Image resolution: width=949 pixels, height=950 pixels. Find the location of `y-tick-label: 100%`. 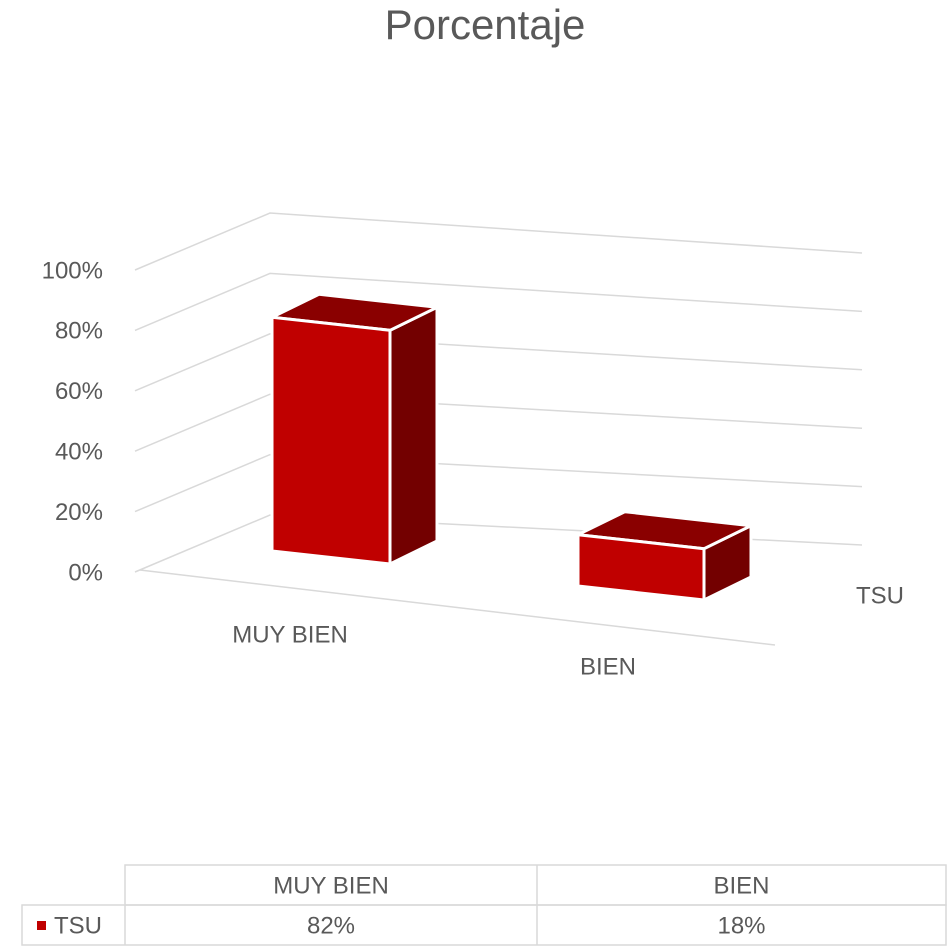

y-tick-label: 100% is located at coordinates (72, 270).